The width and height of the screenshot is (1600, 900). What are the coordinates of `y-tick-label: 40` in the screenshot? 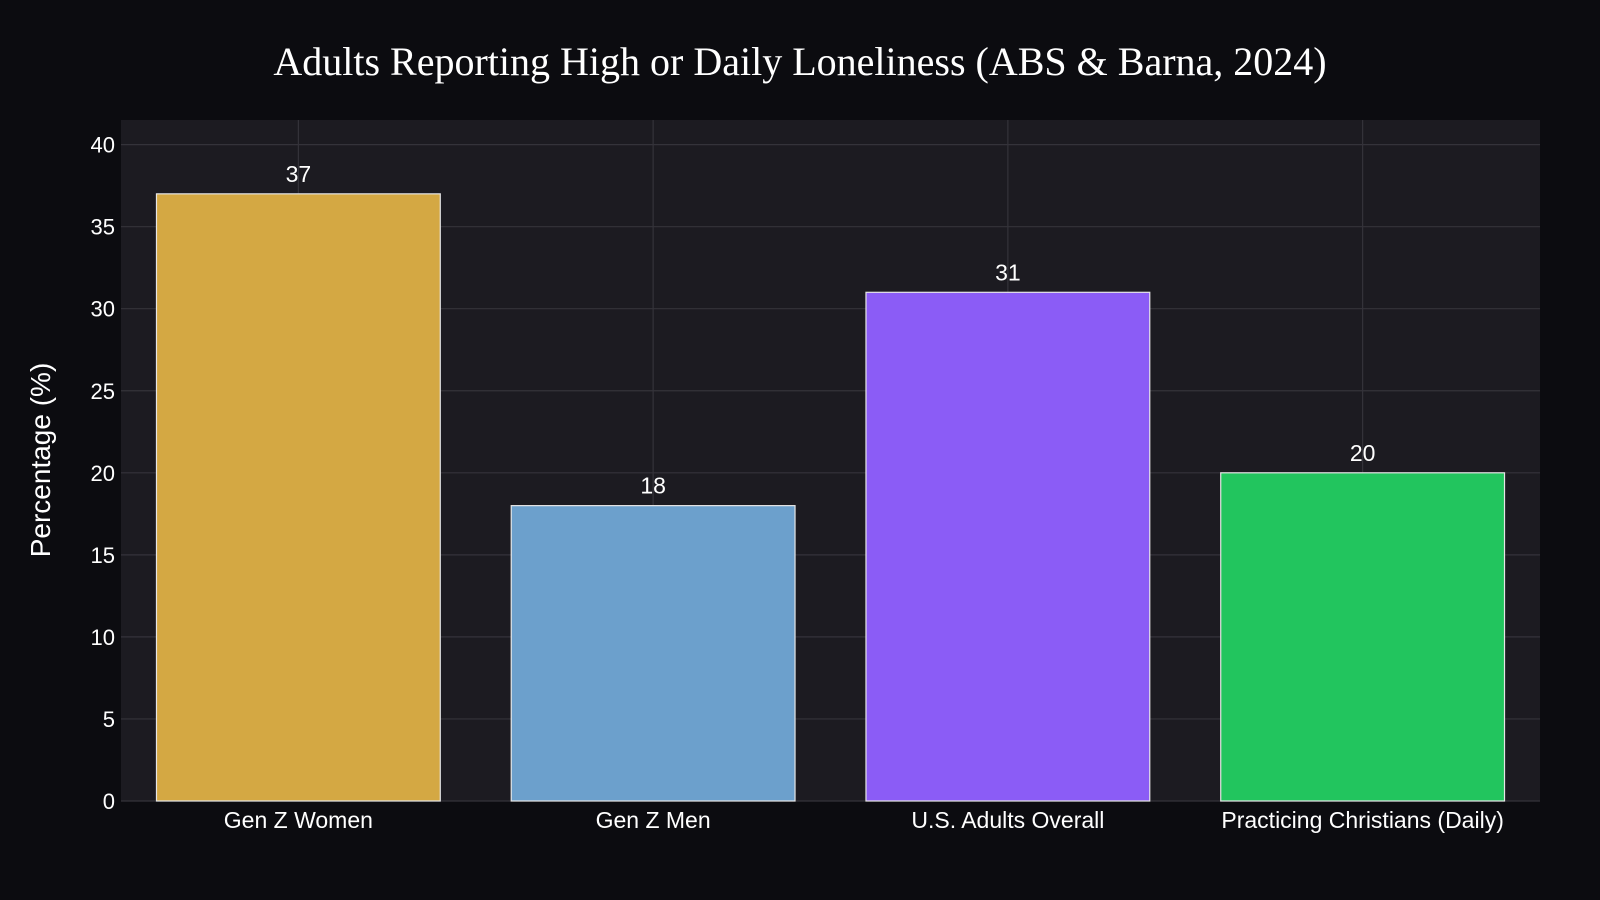 It's located at (103, 145).